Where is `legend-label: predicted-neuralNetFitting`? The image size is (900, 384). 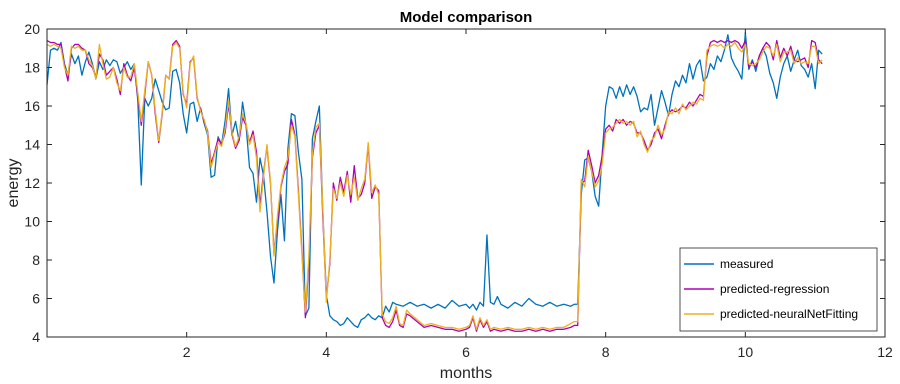
legend-label: predicted-neuralNetFitting is located at coordinates (789, 314).